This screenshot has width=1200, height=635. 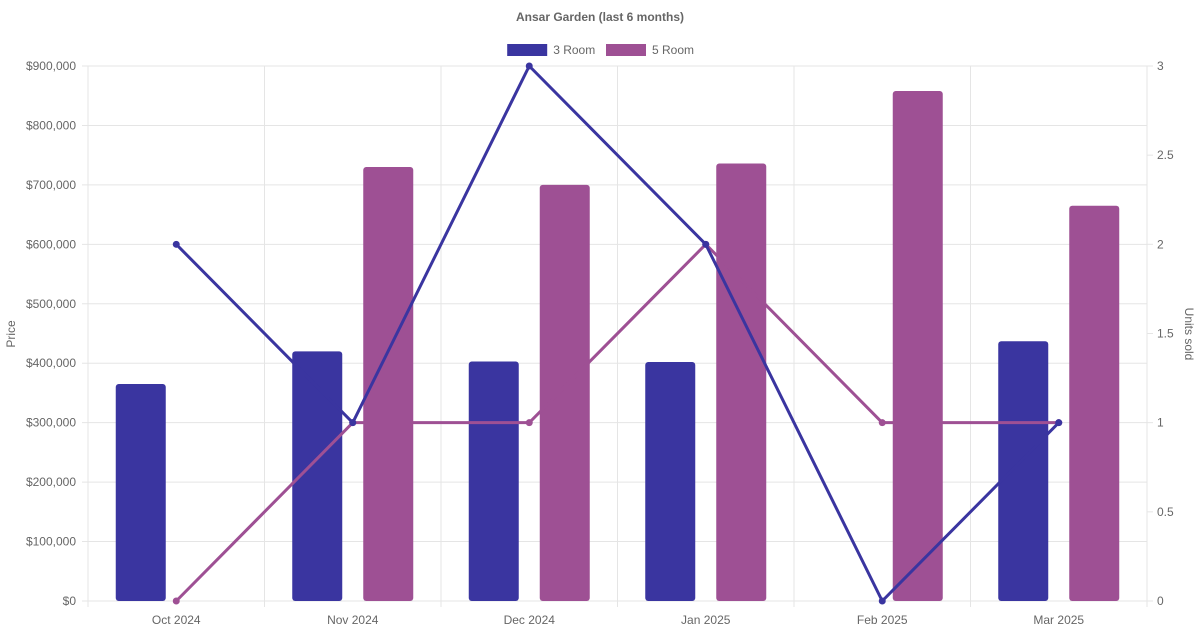 What do you see at coordinates (1160, 423) in the screenshot?
I see `y2-tick-label: 1` at bounding box center [1160, 423].